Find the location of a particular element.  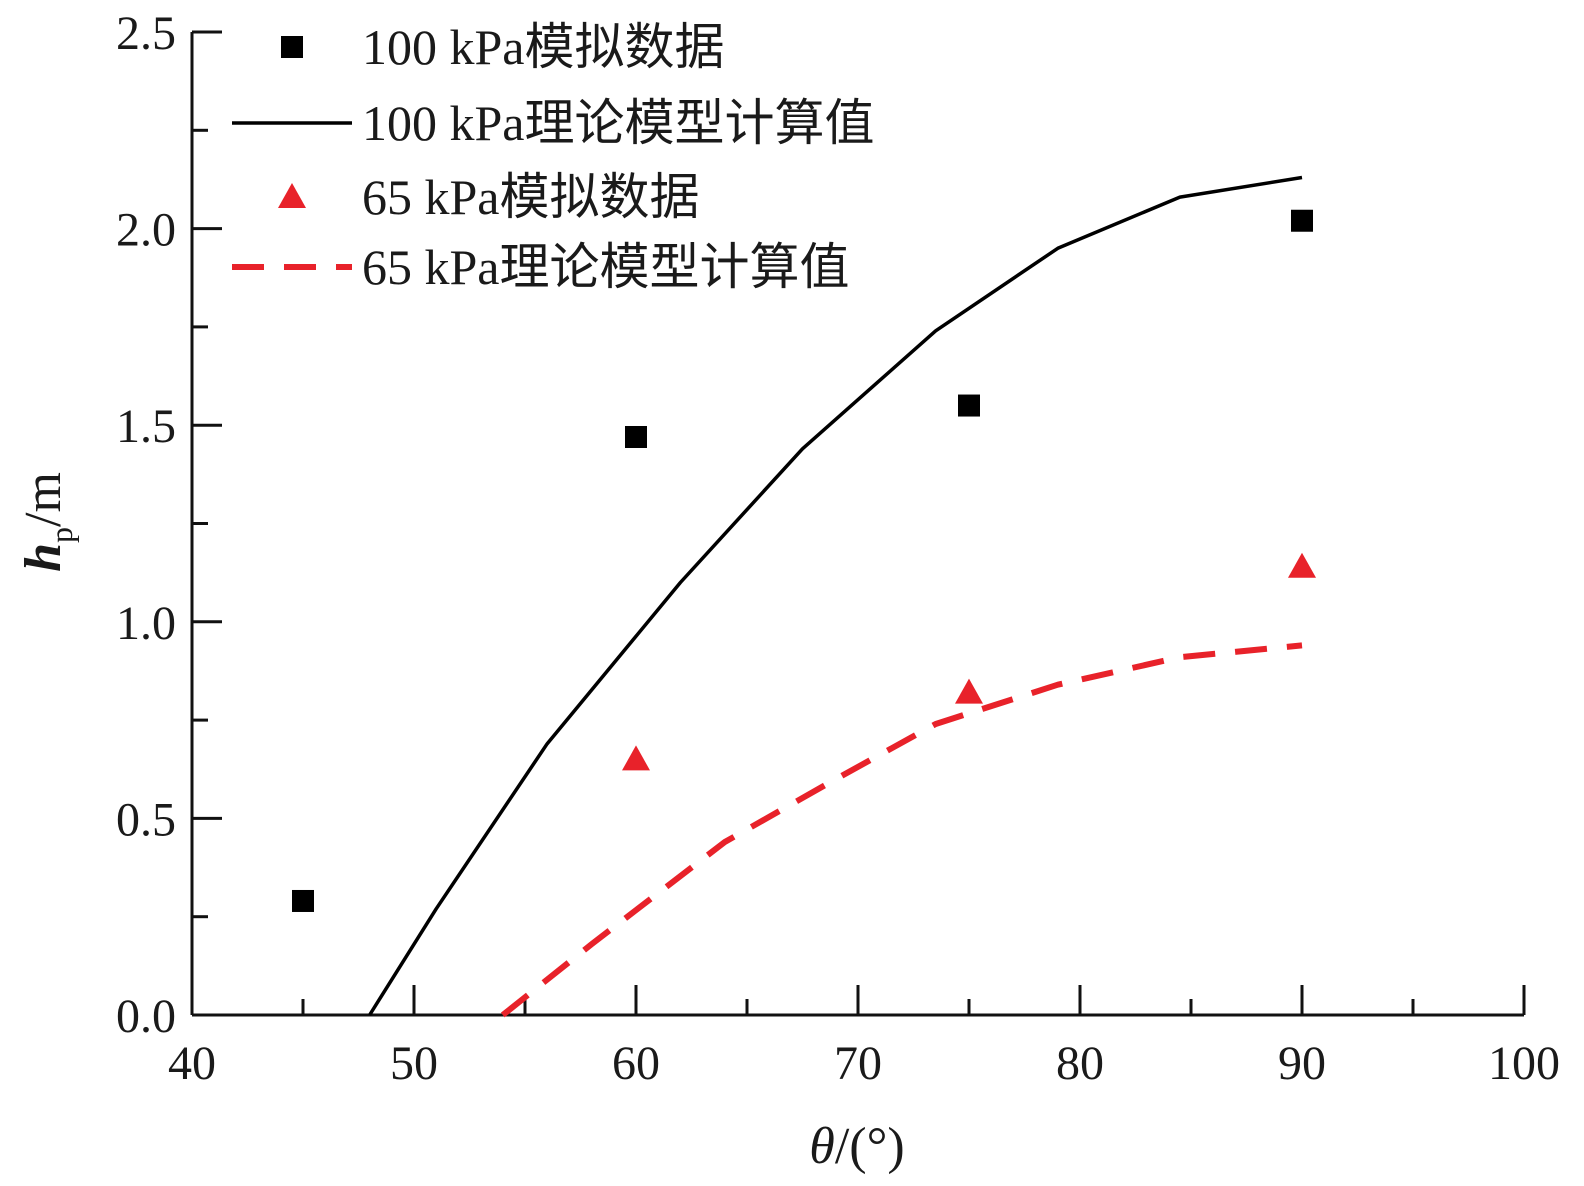

x-tick-label: 60 is located at coordinates (636, 1063).